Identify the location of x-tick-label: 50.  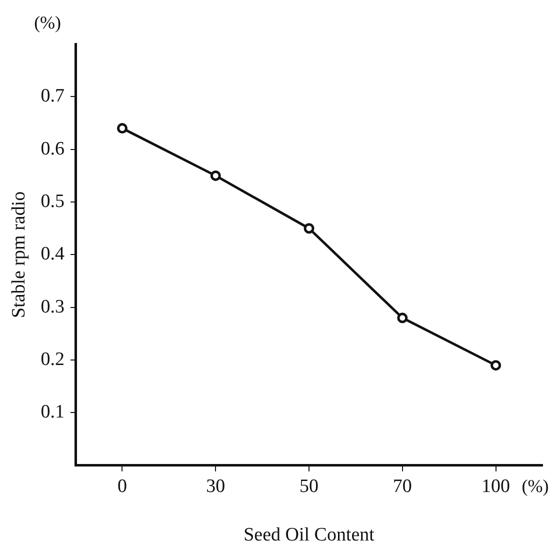
(309, 486).